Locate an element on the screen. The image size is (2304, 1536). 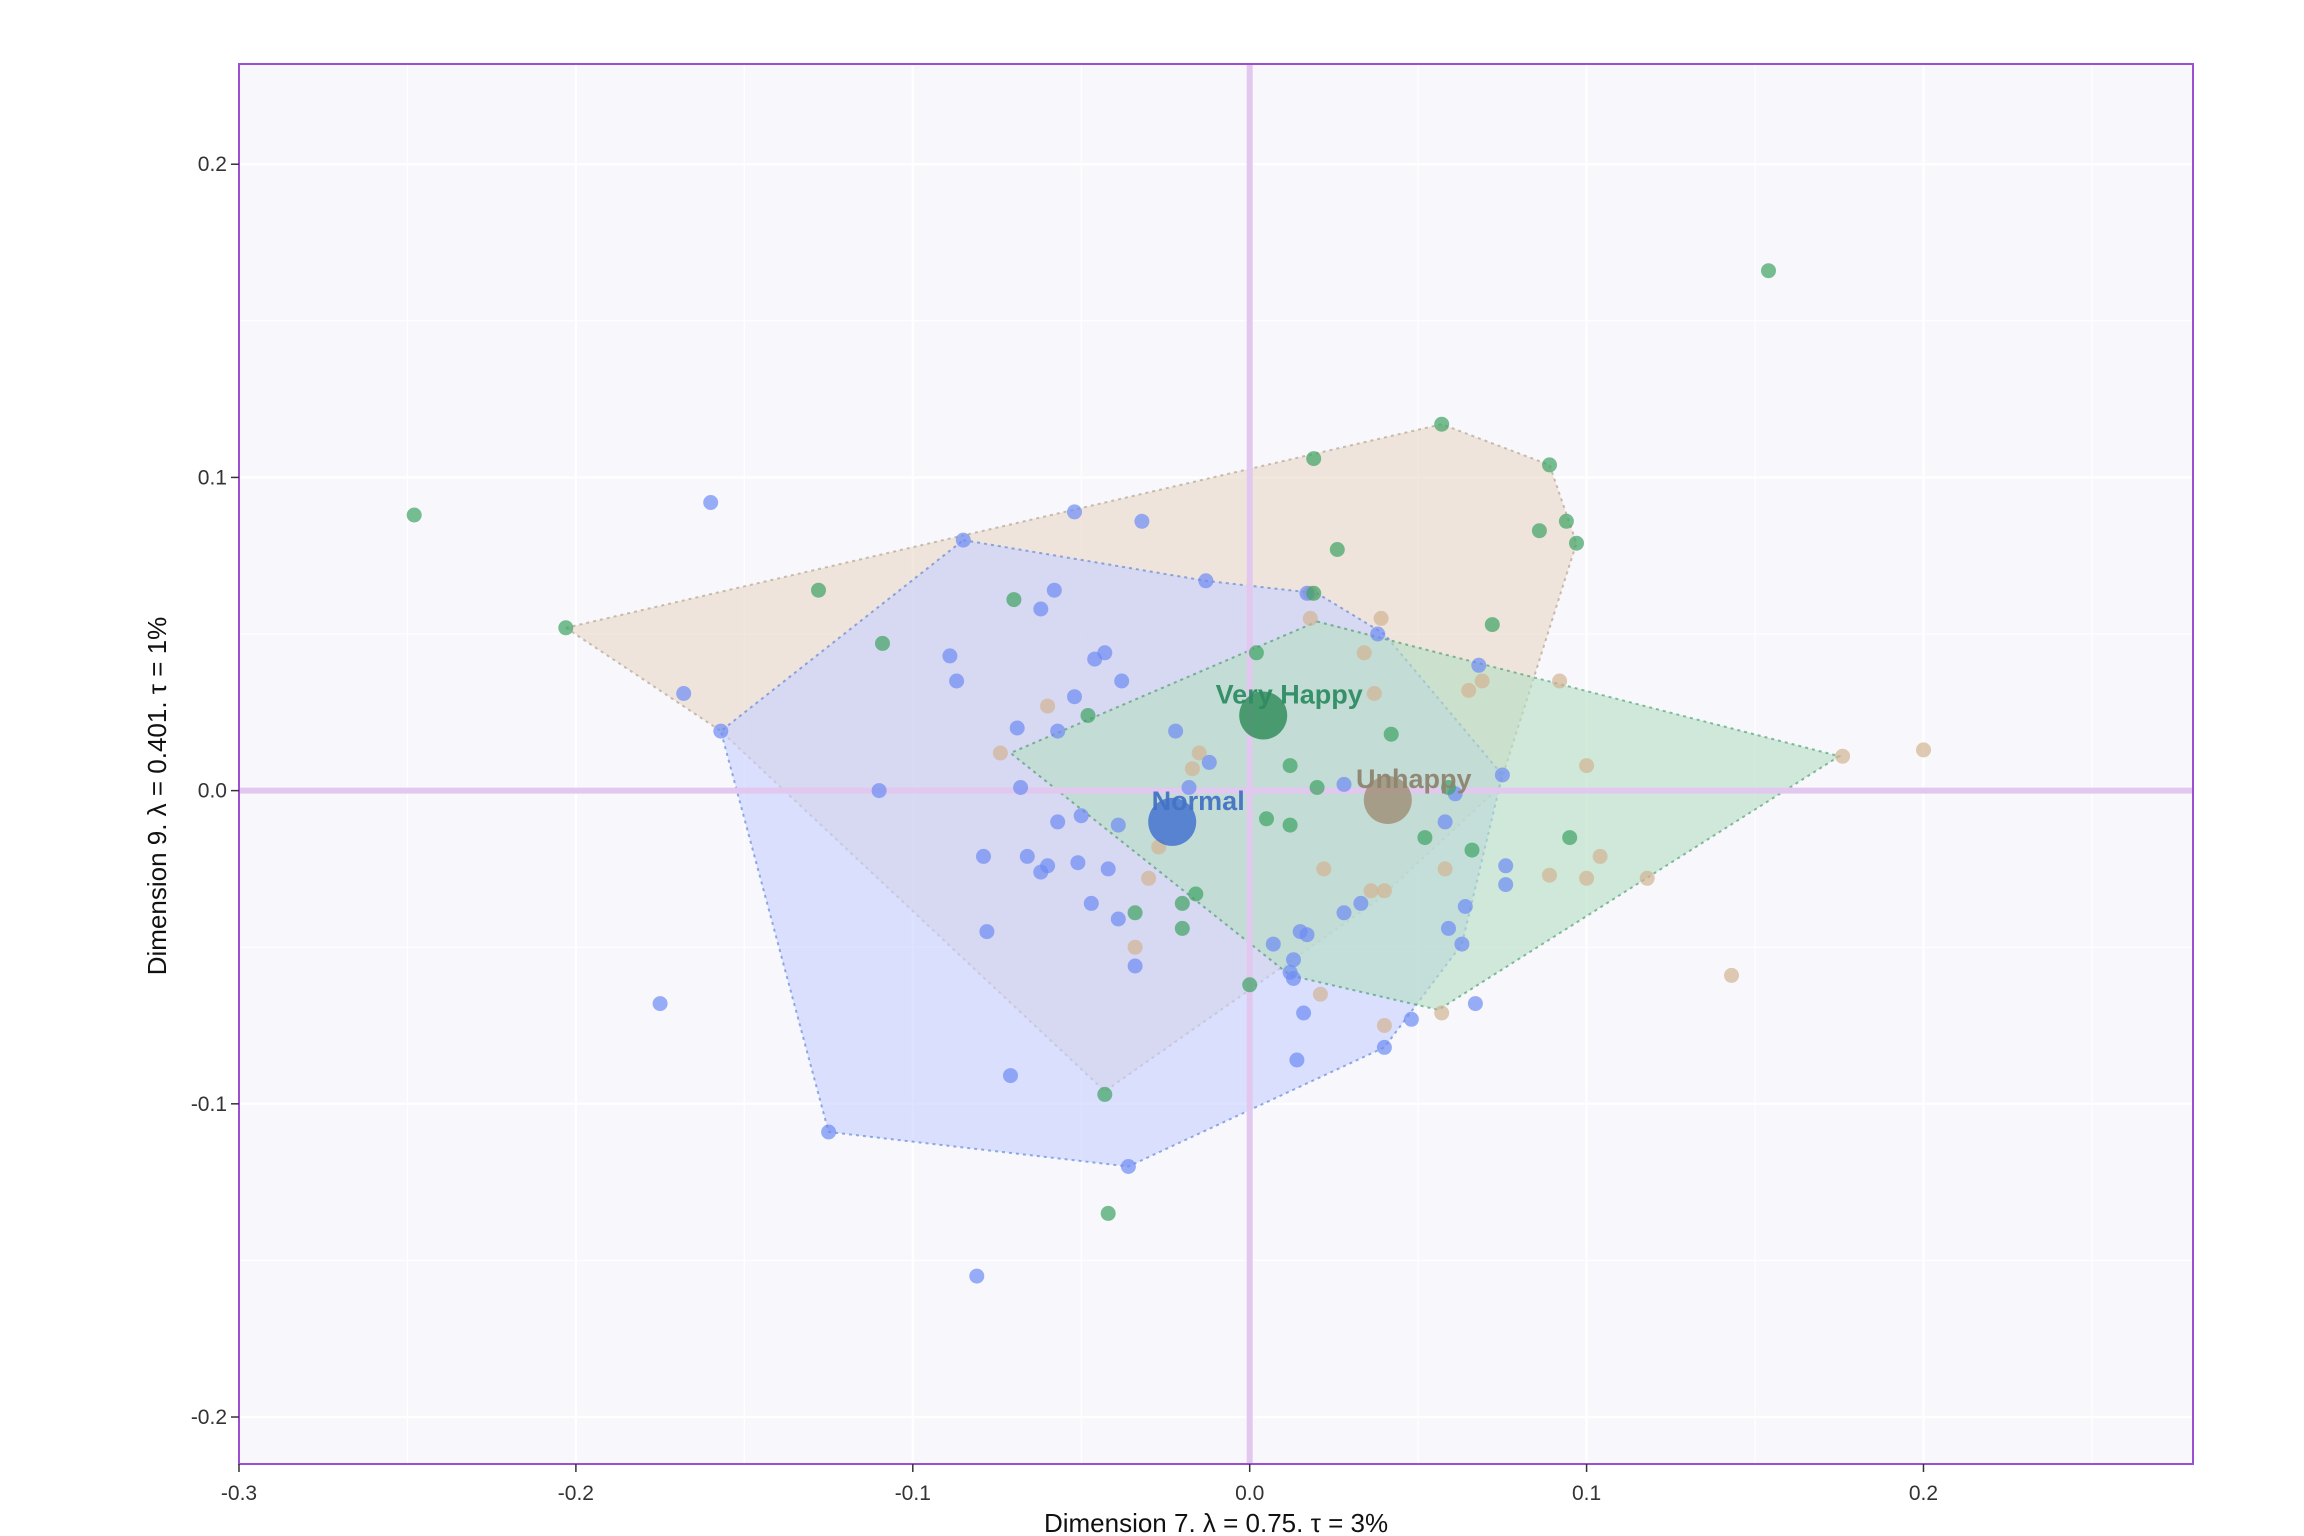
label-normal: Normal is located at coordinates (1198, 801).